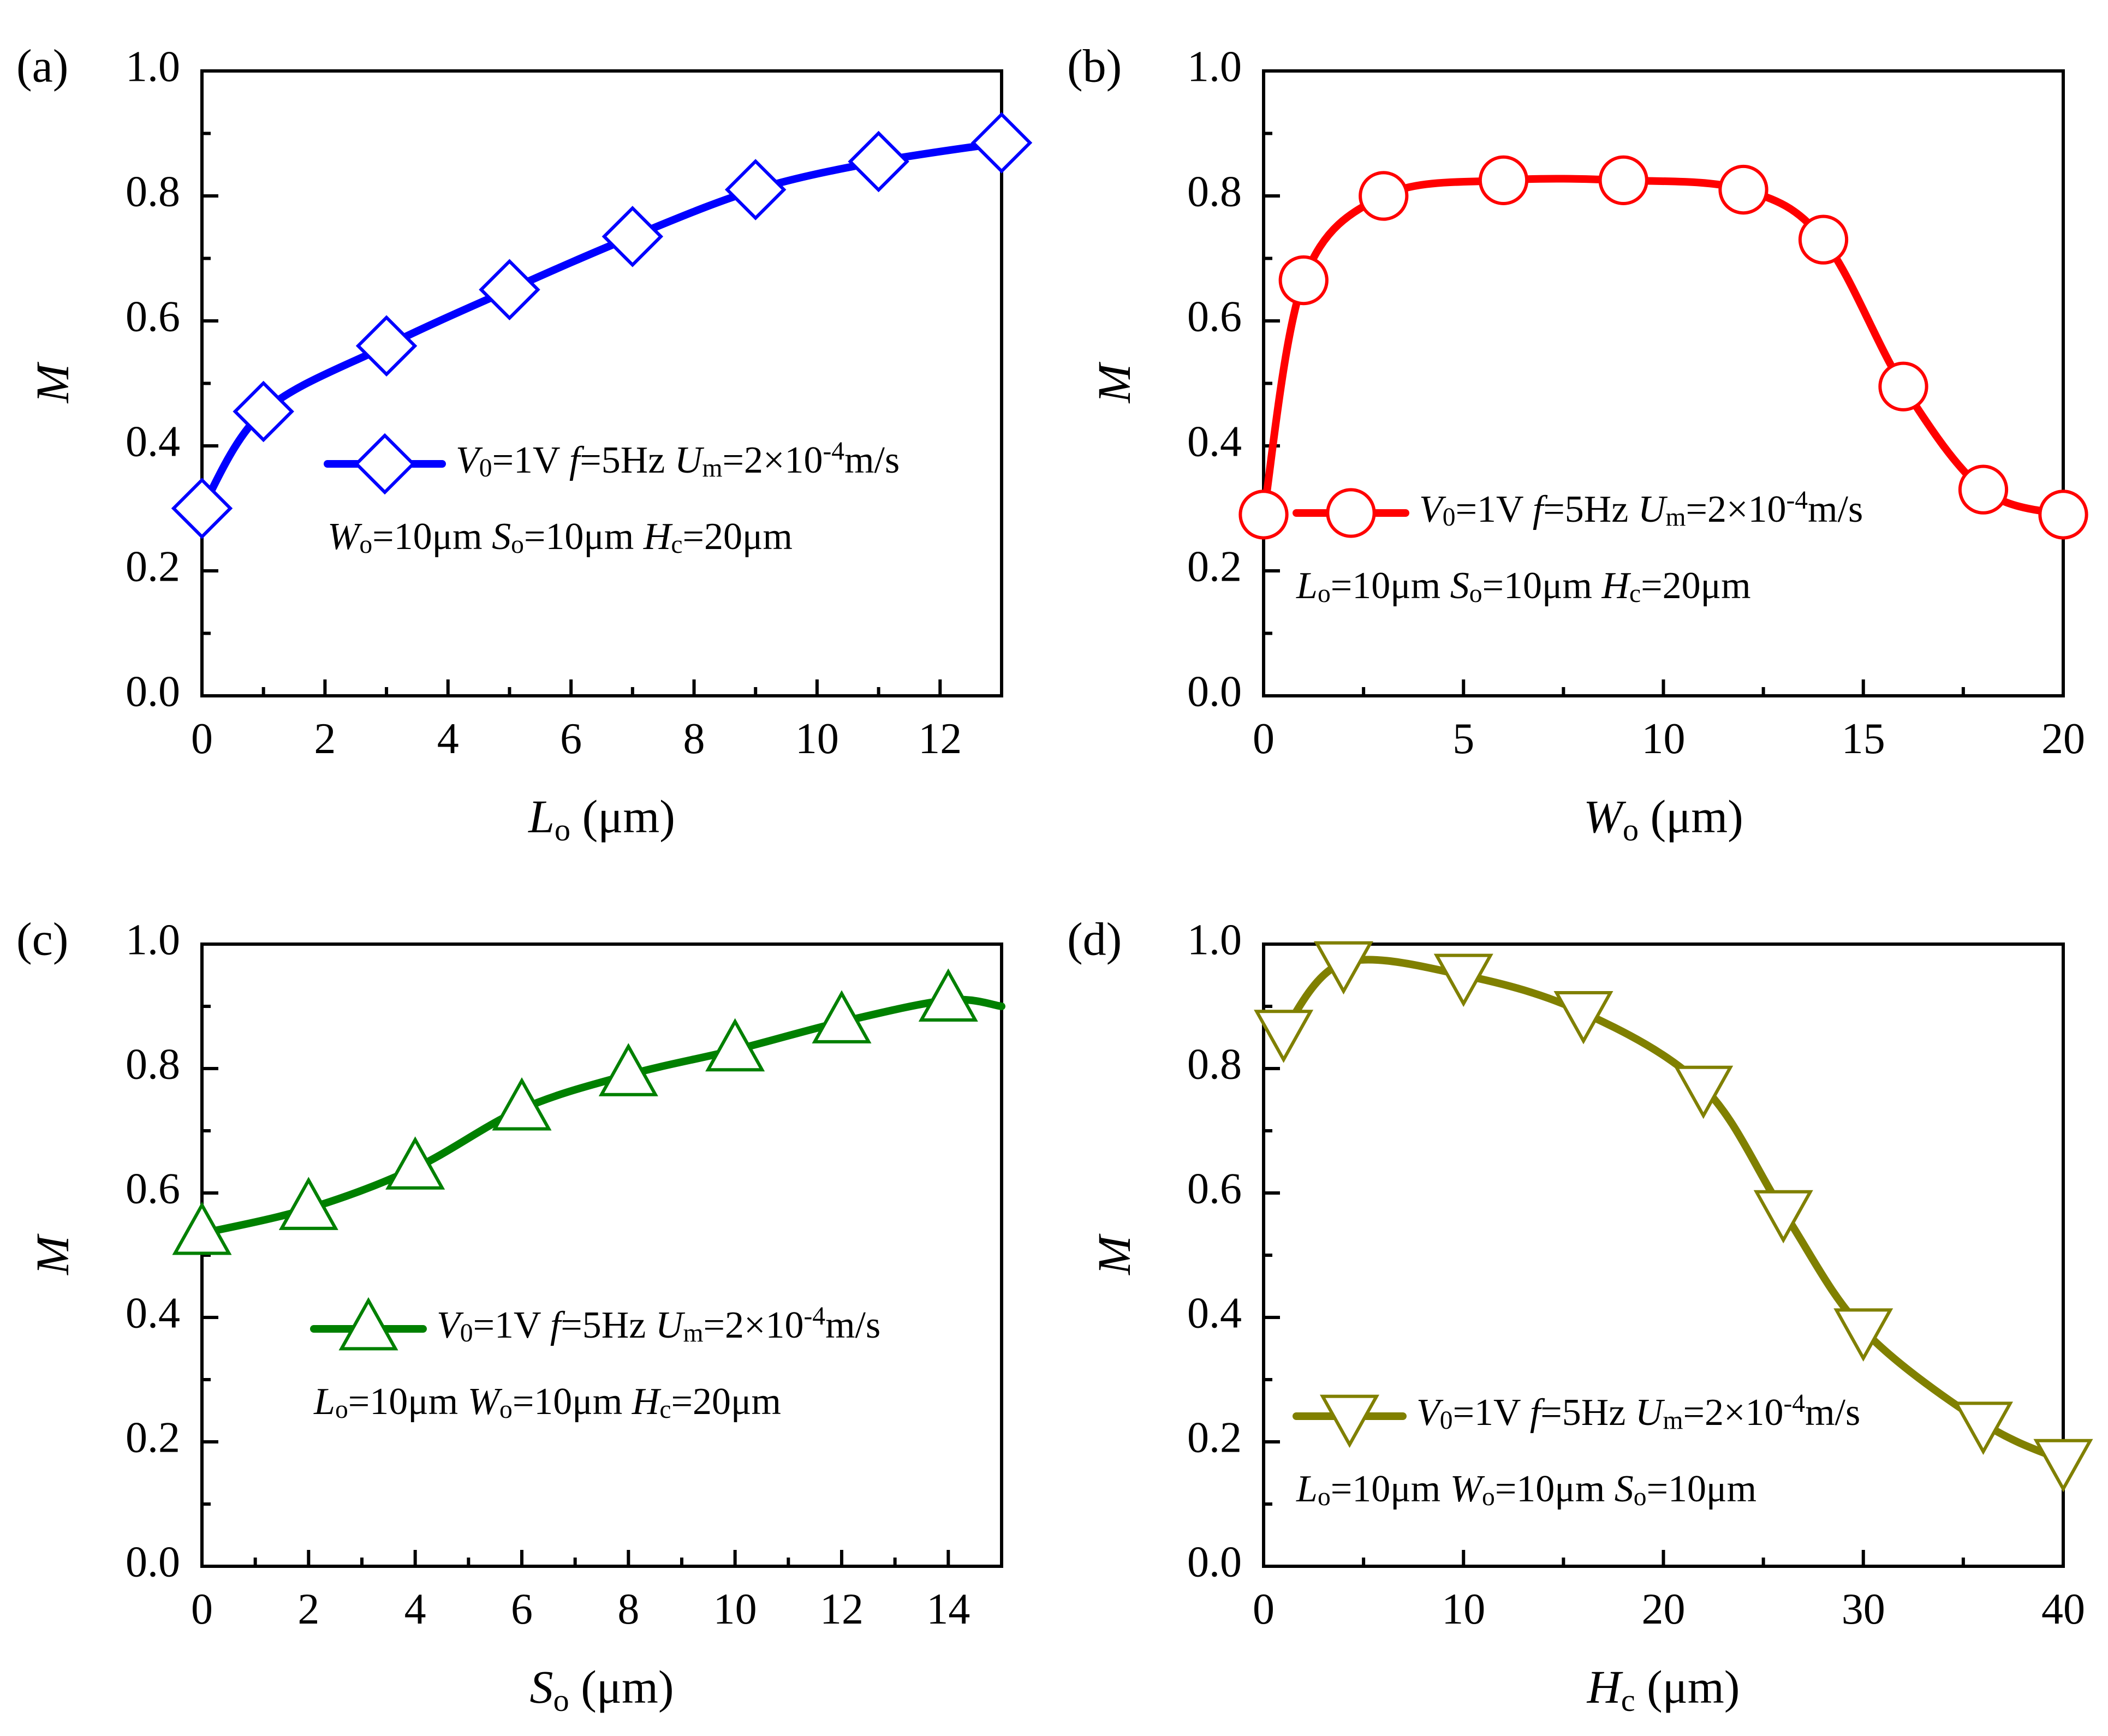 The height and width of the screenshot is (1736, 2108). Describe the element at coordinates (601, 1255) in the screenshot. I see `plot-frame` at that location.